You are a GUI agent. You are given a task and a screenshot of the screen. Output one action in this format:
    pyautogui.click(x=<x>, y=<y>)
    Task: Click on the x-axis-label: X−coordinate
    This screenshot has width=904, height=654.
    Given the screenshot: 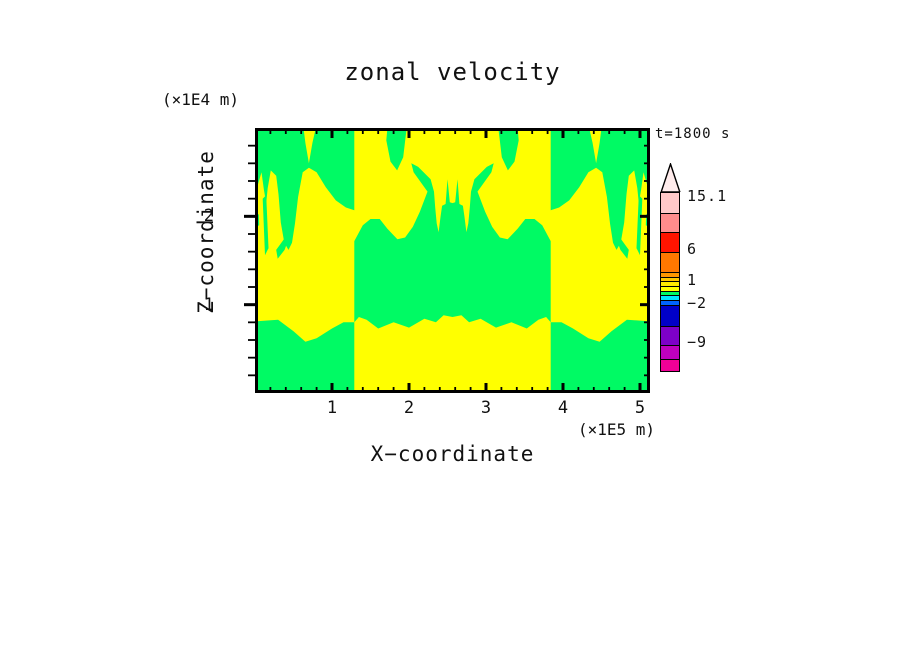 What is the action you would take?
    pyautogui.click(x=452, y=454)
    